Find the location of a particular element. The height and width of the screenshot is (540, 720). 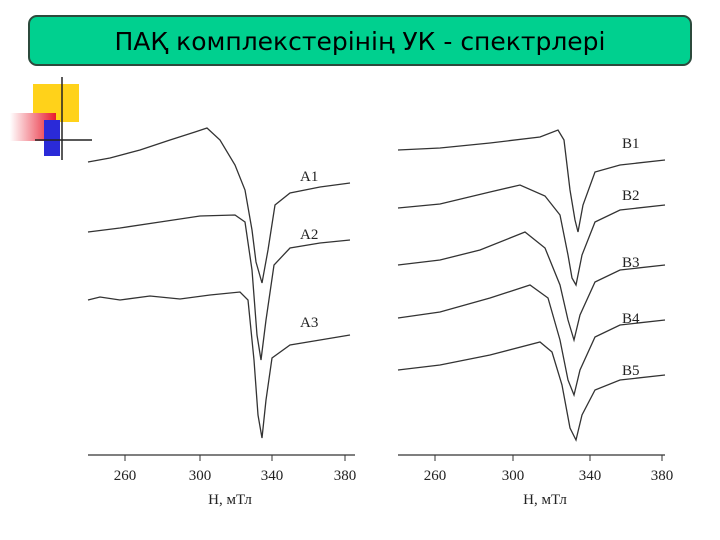

curve-label: А2 is located at coordinates (309, 235).